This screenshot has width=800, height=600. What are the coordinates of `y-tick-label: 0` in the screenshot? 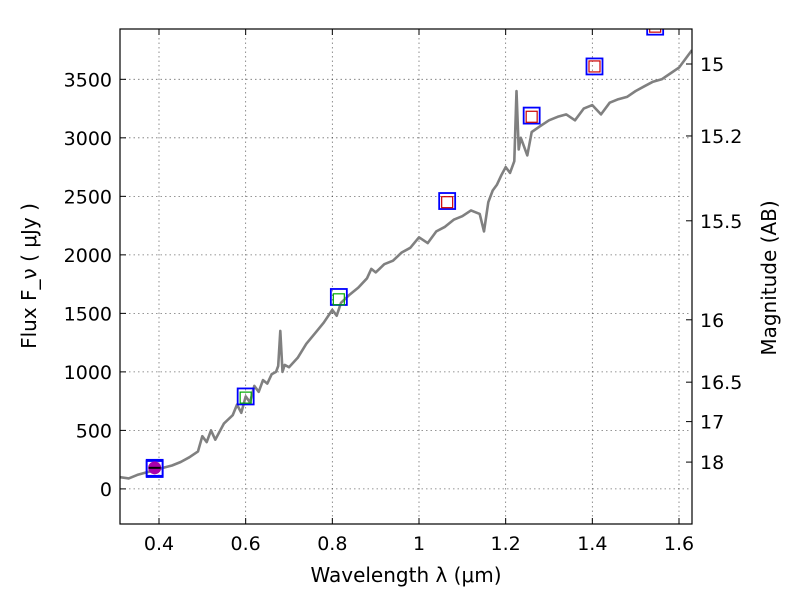 It's located at (106, 490).